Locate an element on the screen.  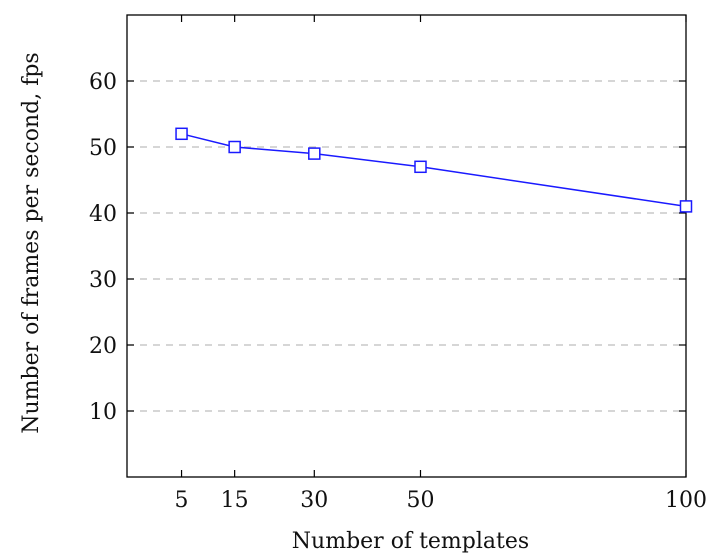
x-tick-label: 30 is located at coordinates (314, 500).